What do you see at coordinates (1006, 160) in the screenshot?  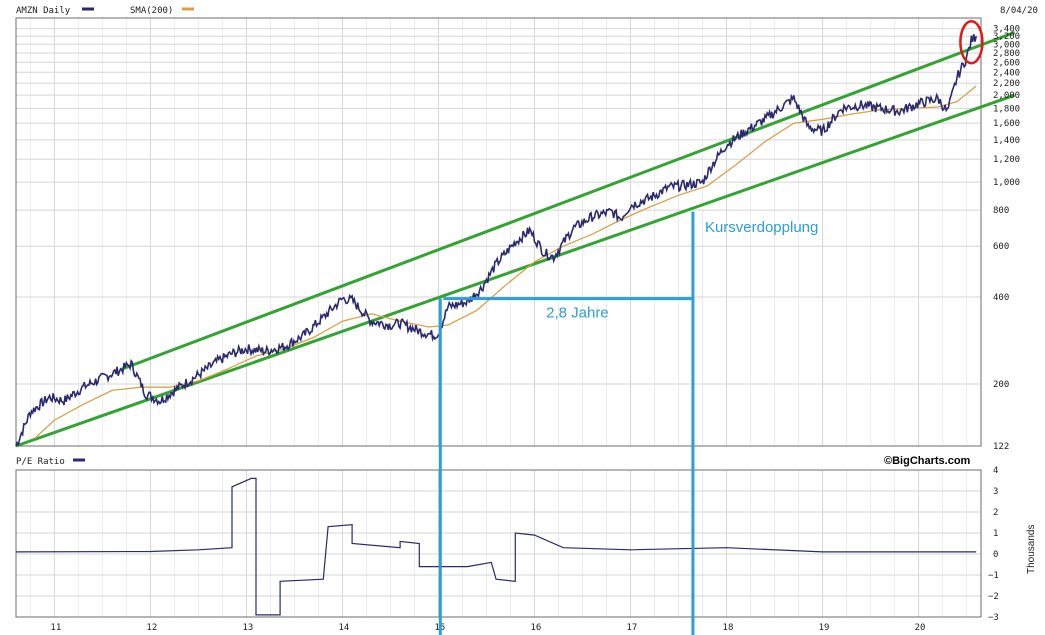 I see `price-y-tick-label: 1,200` at bounding box center [1006, 160].